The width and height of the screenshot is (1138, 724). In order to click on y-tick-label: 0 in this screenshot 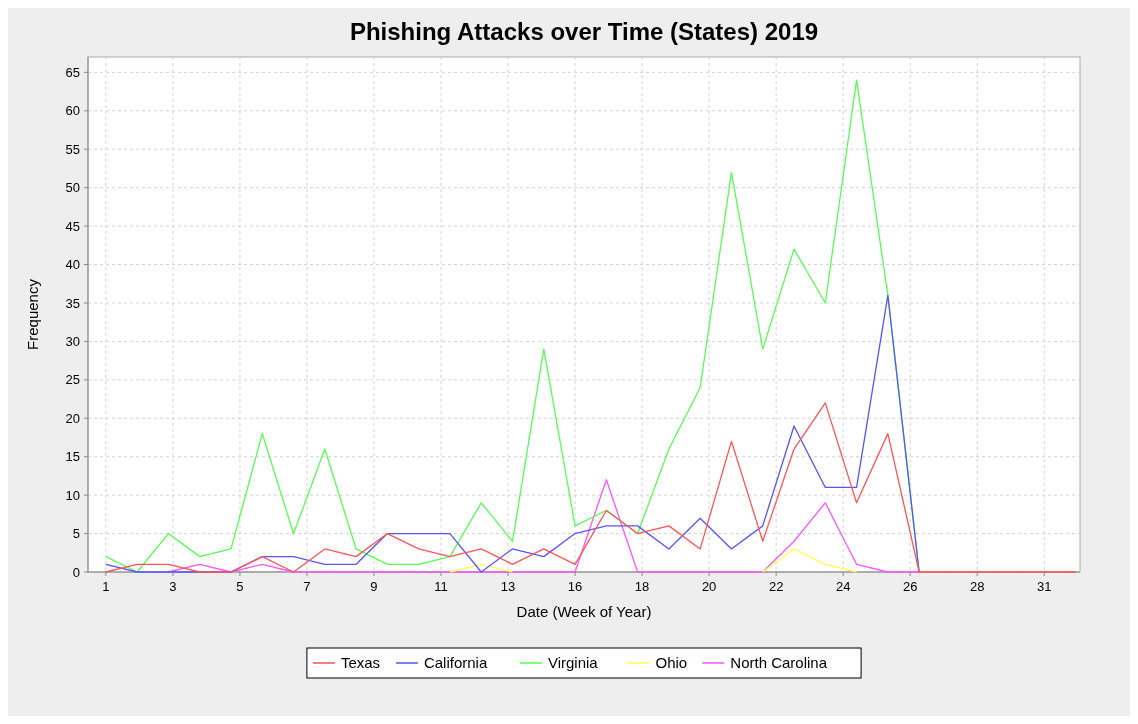, I will do `click(76, 572)`.